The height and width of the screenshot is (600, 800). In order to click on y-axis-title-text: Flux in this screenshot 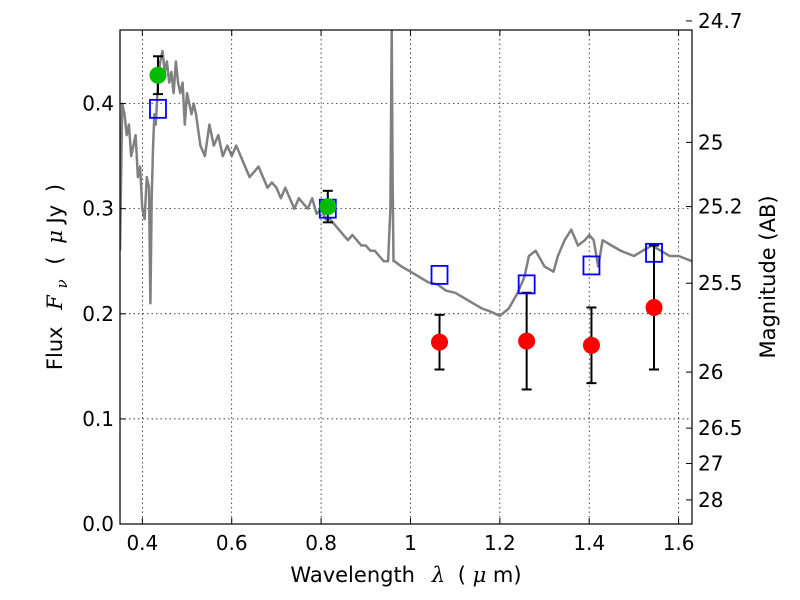, I will do `click(55, 348)`.